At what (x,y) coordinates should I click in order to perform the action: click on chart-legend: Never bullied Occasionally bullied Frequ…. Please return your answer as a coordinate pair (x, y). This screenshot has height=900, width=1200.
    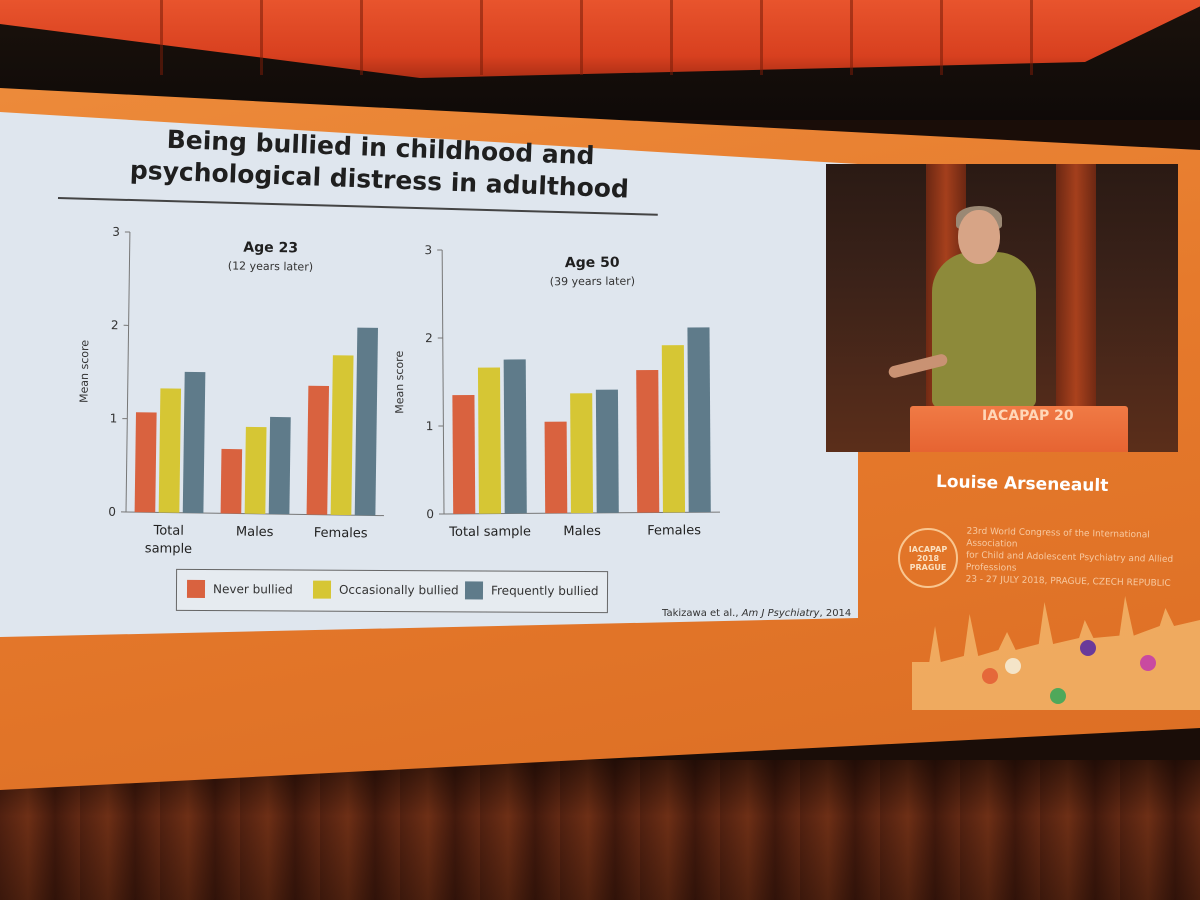
    Looking at the image, I should click on (392, 591).